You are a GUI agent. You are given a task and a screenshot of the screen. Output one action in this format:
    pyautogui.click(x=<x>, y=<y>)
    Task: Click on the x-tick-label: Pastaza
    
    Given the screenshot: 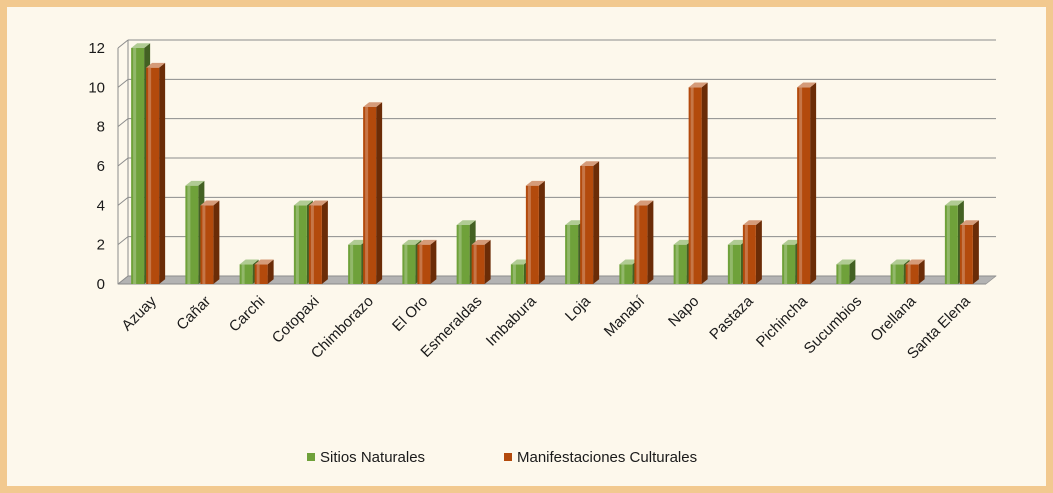 What is the action you would take?
    pyautogui.click(x=731, y=317)
    